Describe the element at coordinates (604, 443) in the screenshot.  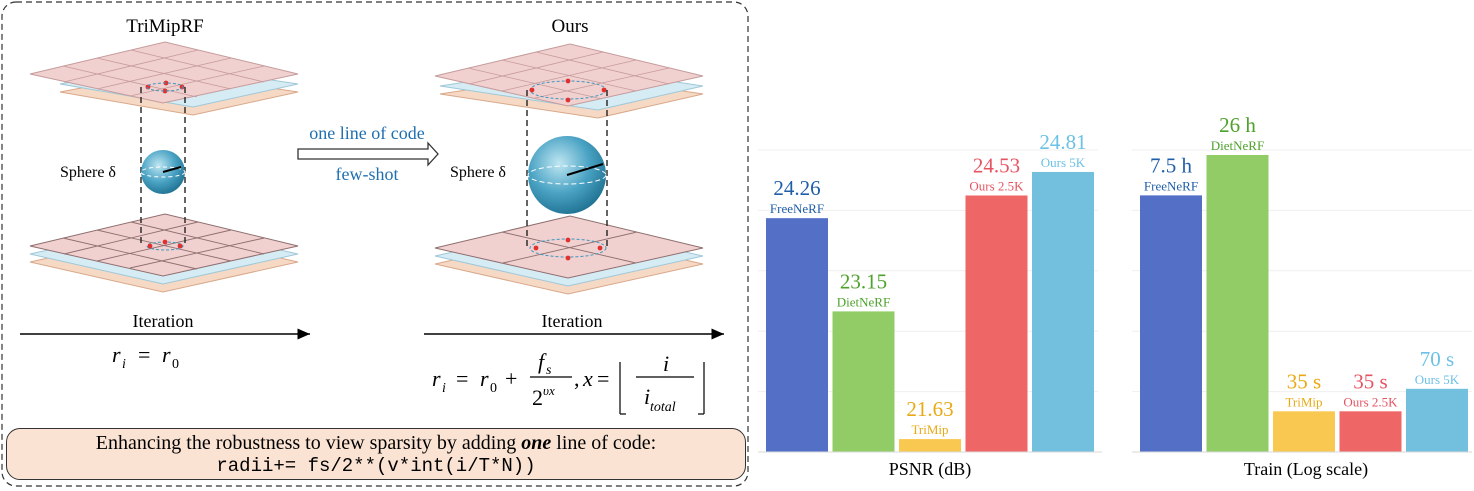
I see `banner-suffix: line of code:` at that location.